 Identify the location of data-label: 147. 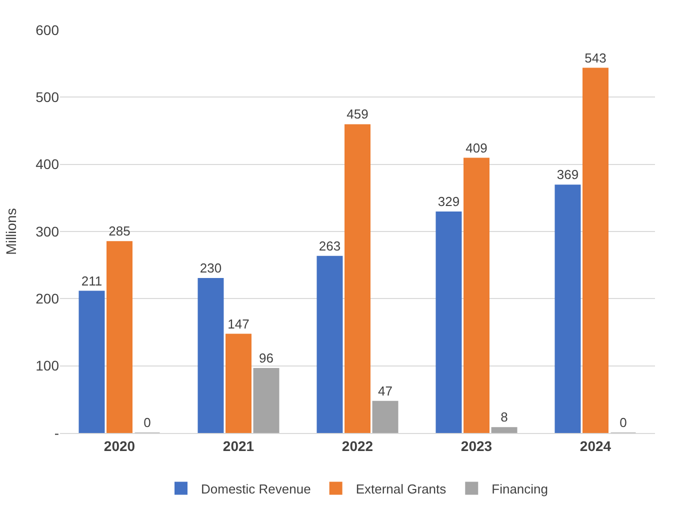
(239, 324).